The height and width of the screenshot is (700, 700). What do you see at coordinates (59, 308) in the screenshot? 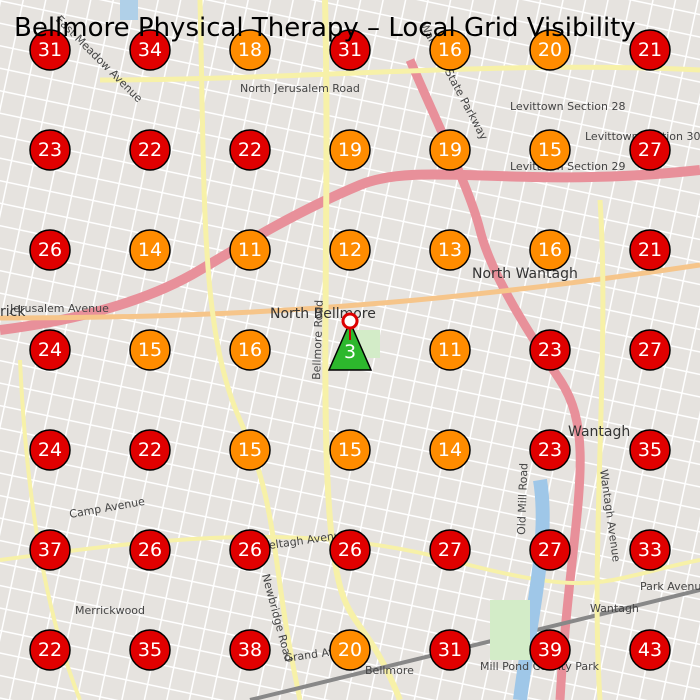
I see `map-label: Jerusalem Avenue` at bounding box center [59, 308].